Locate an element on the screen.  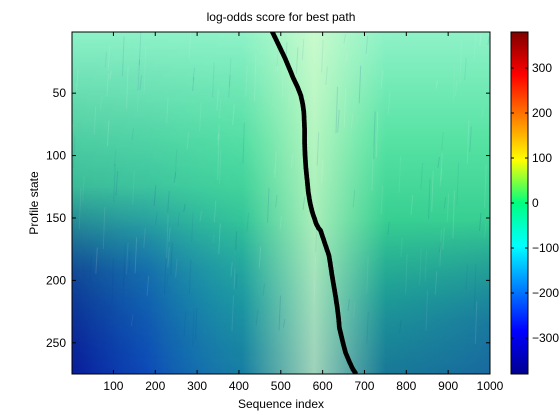
x-tick-label: 200 is located at coordinates (155, 386).